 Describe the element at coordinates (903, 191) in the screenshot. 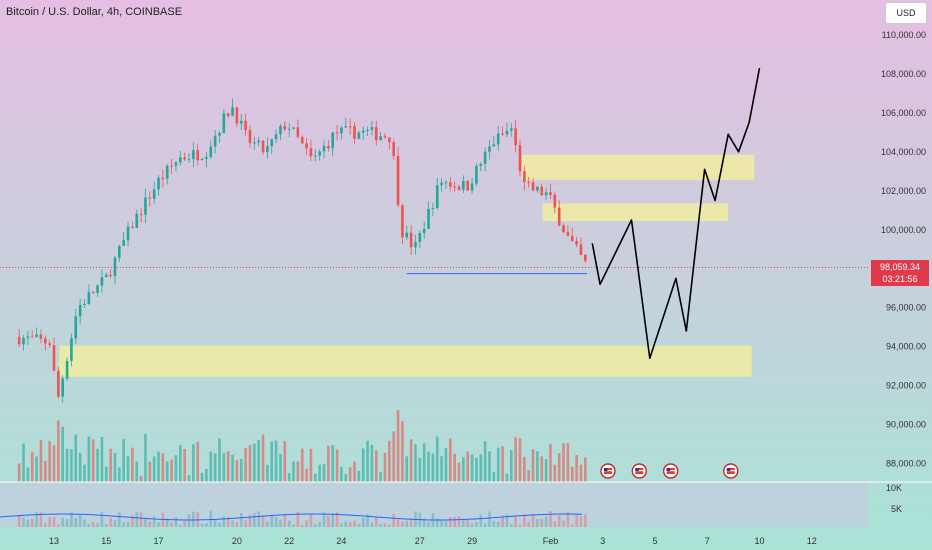

I see `y-tick-label-7: 102,000.00` at that location.